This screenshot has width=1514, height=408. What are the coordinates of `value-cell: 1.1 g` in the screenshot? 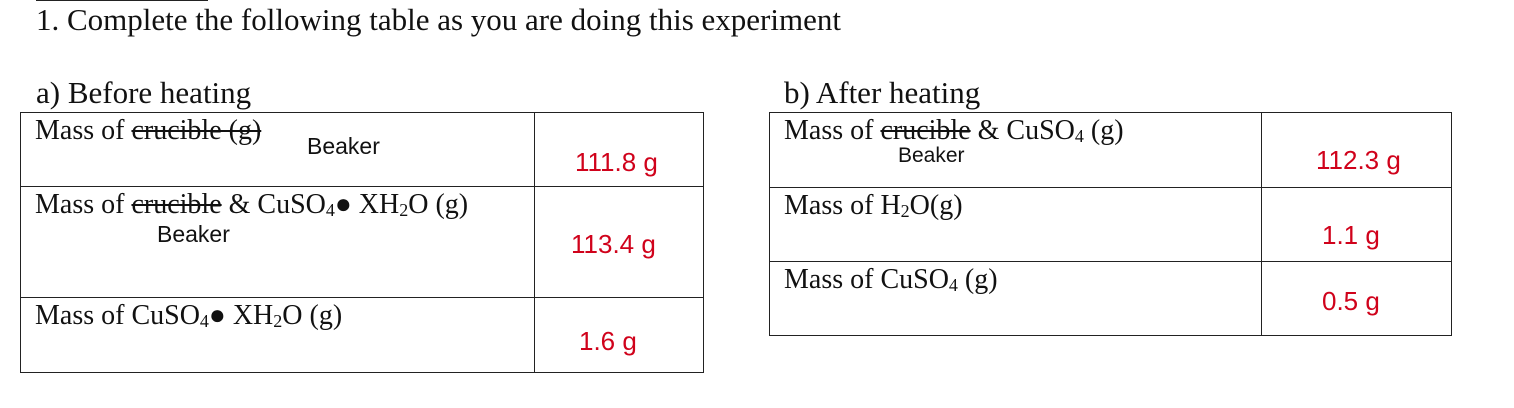 It's located at (1356, 224).